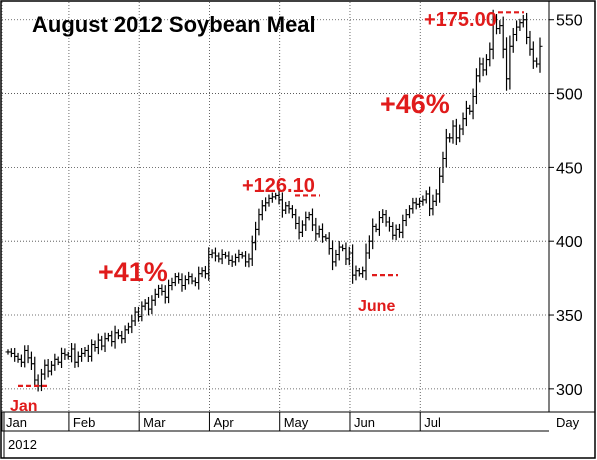 The width and height of the screenshot is (597, 460). Describe the element at coordinates (174, 24) in the screenshot. I see `chart-title: August 2012 Soybean Meal` at that location.